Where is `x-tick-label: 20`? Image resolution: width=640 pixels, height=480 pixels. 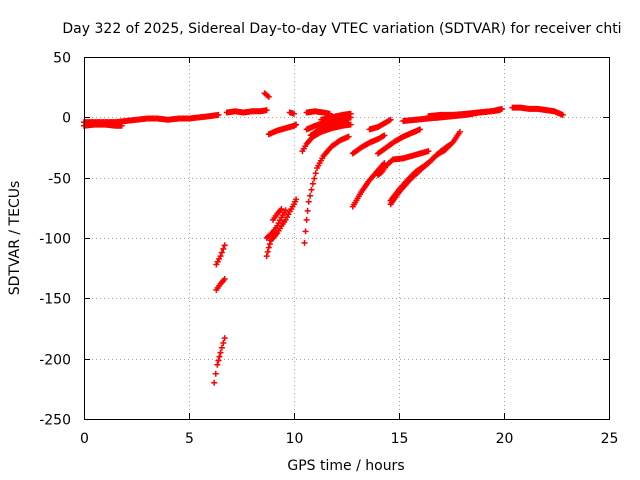 x-tick-label: 20 is located at coordinates (505, 439).